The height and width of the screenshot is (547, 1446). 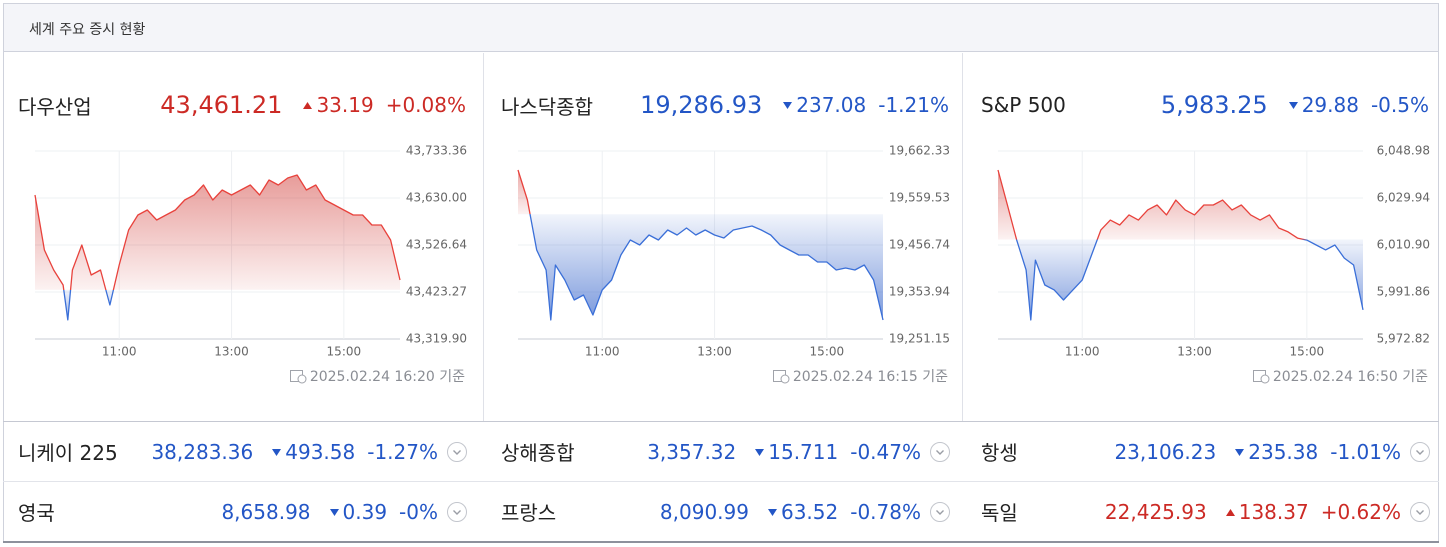 What do you see at coordinates (202, 451) in the screenshot?
I see `price: 38,283.36` at bounding box center [202, 451].